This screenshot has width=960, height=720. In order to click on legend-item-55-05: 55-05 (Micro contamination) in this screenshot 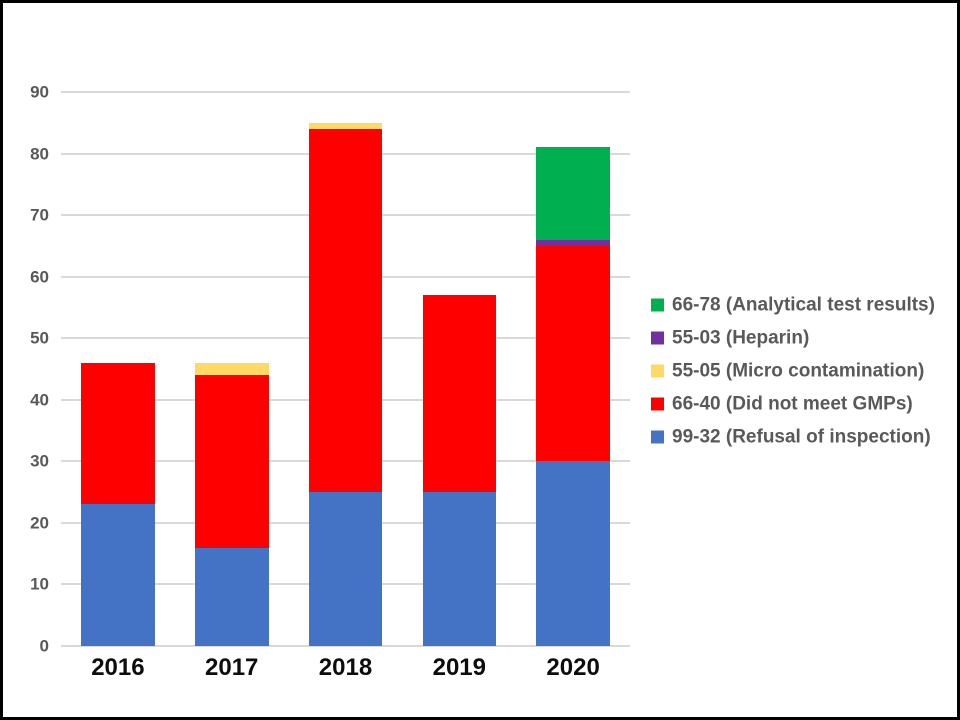, I will do `click(787, 371)`.